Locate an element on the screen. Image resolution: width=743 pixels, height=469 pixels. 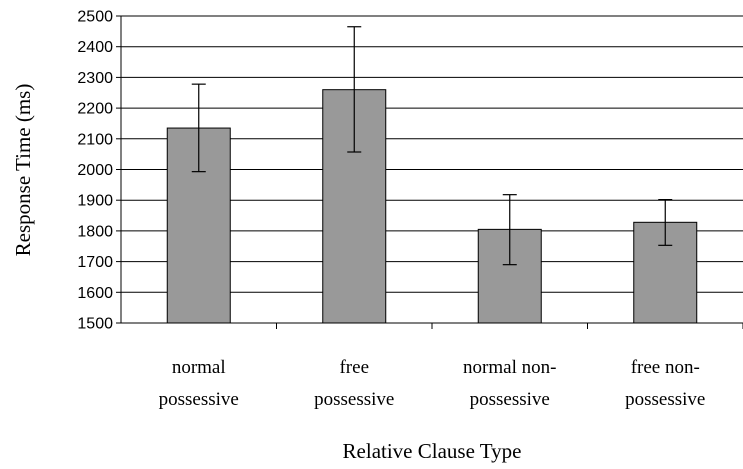
y-tick-label: 2000 is located at coordinates (95, 170).